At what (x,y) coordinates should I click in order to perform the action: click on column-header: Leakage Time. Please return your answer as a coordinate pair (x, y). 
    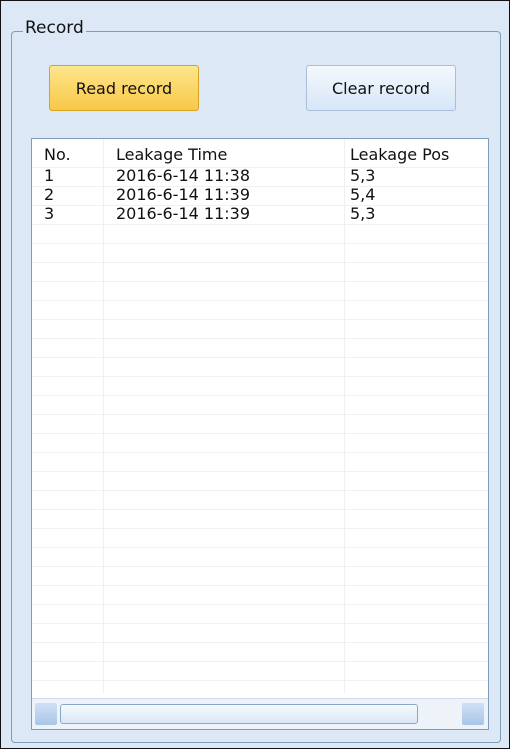
    Looking at the image, I should click on (172, 154).